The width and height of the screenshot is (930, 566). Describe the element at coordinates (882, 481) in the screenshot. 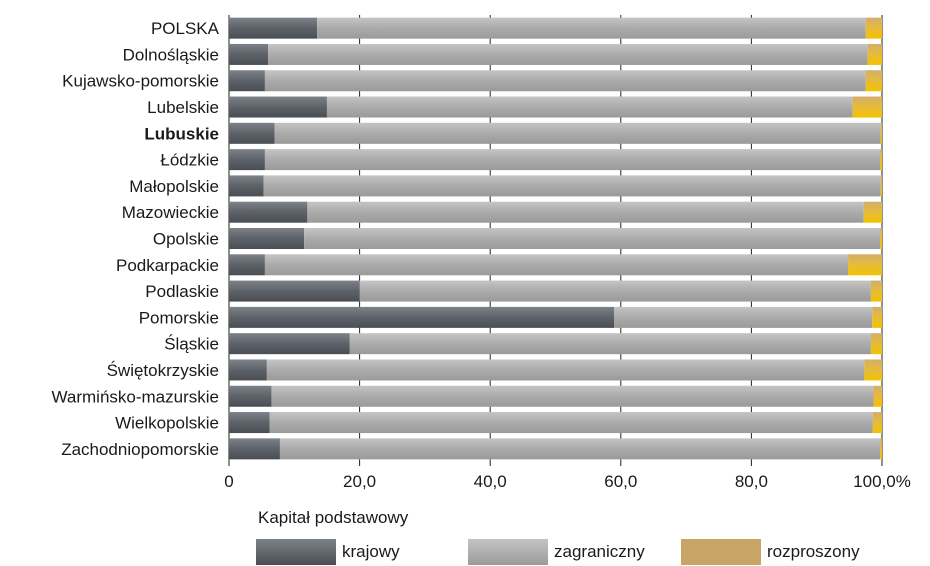

I see `x-tick-label: 100,0%` at that location.